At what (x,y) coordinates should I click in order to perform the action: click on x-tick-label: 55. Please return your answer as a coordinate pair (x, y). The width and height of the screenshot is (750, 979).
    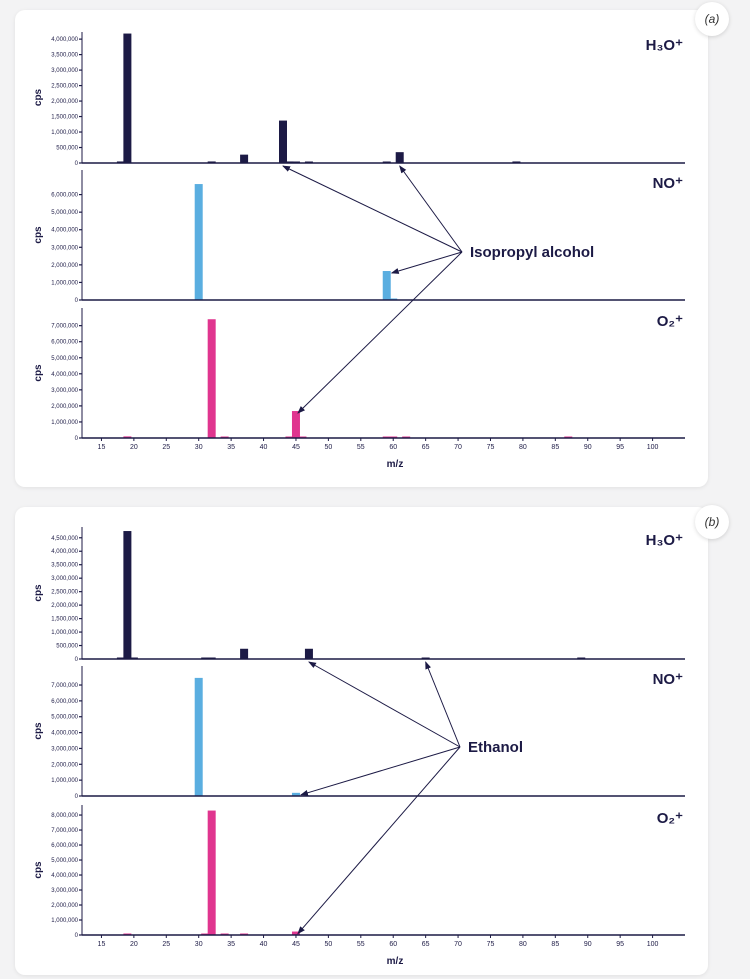
    Looking at the image, I should click on (361, 944).